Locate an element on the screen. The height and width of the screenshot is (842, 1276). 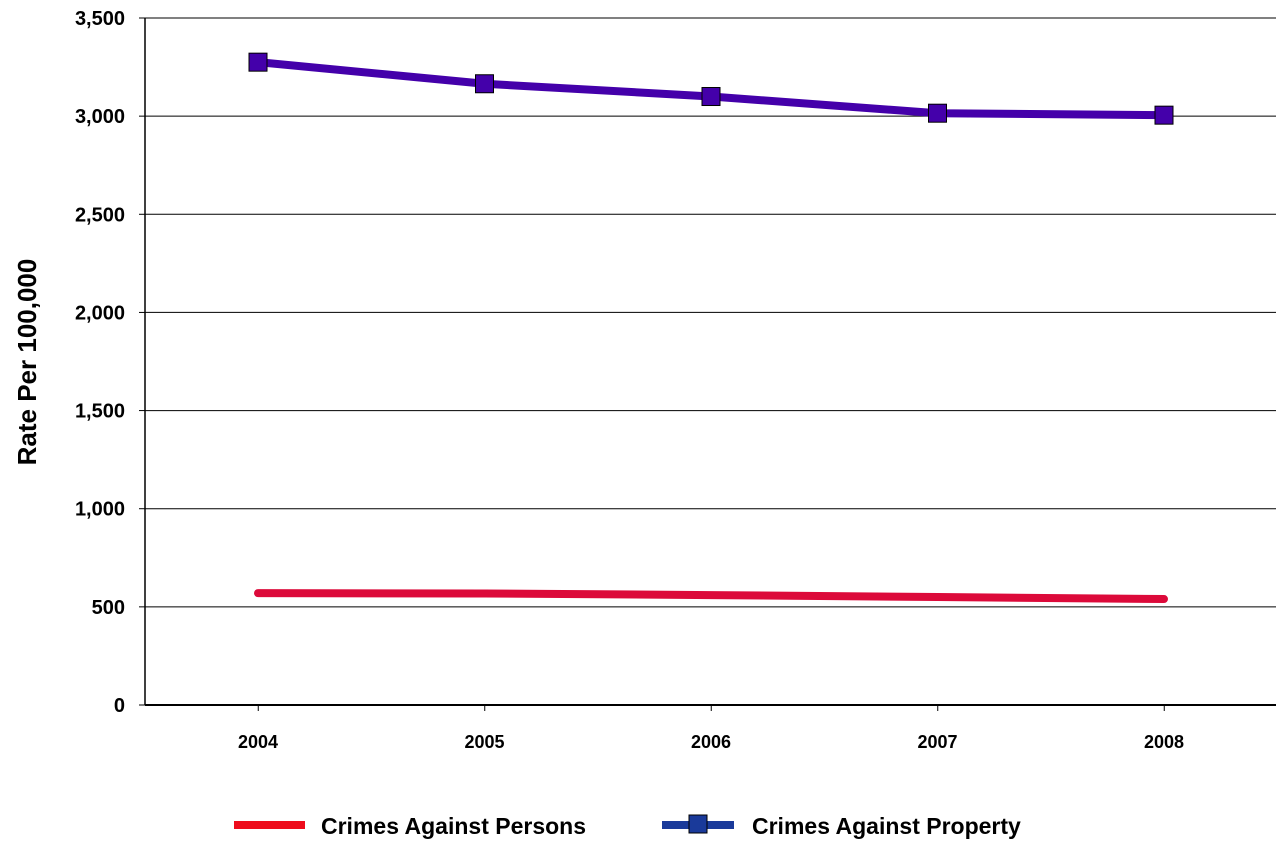
y-tick-label: 1,500 is located at coordinates (100, 412).